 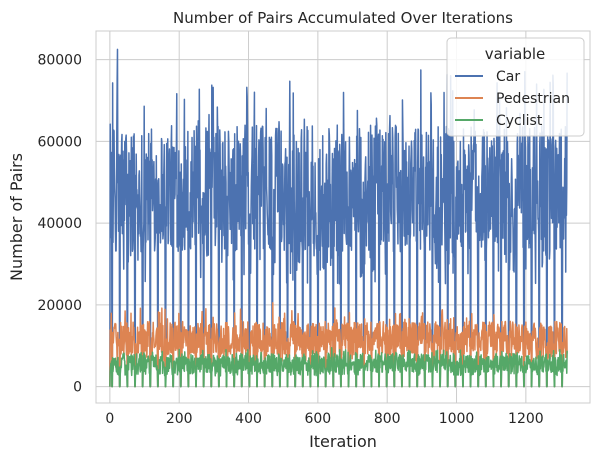 What do you see at coordinates (59, 306) in the screenshot?
I see `y-tick-label: 20000` at bounding box center [59, 306].